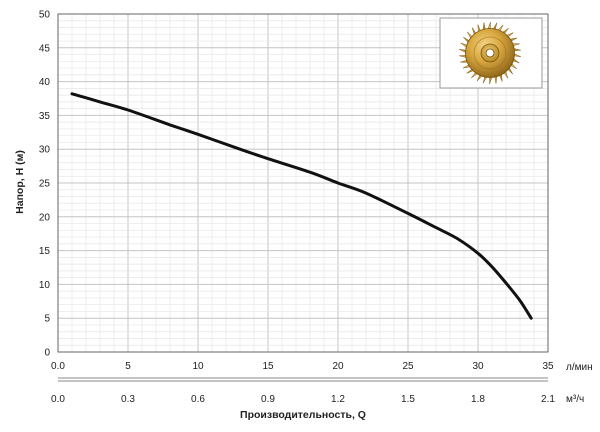 This screenshot has height=432, width=600. What do you see at coordinates (45, 251) in the screenshot?
I see `y-tick-label: 15` at bounding box center [45, 251].